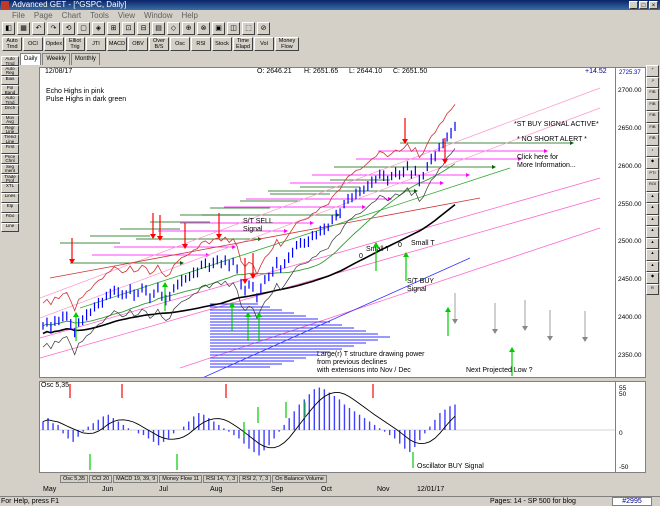  I want to click on left-tool-button: Pol Band, so click(10, 90).